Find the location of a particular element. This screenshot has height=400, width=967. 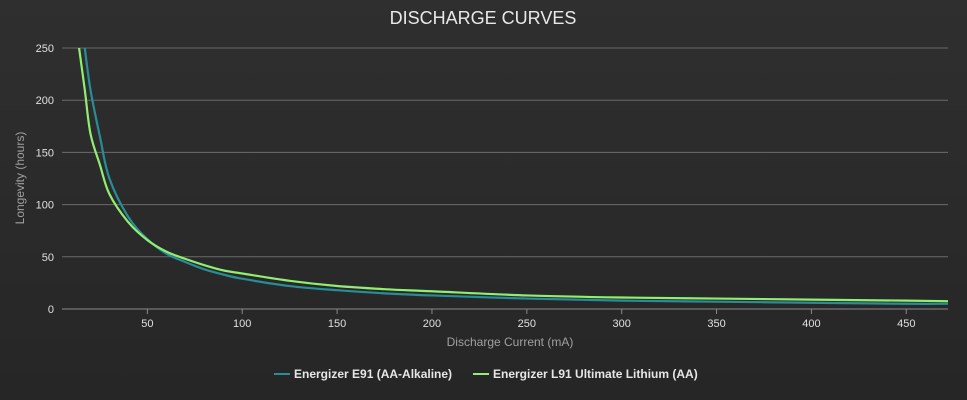

x-axis-title: Discharge Current (mA) is located at coordinates (510, 342).